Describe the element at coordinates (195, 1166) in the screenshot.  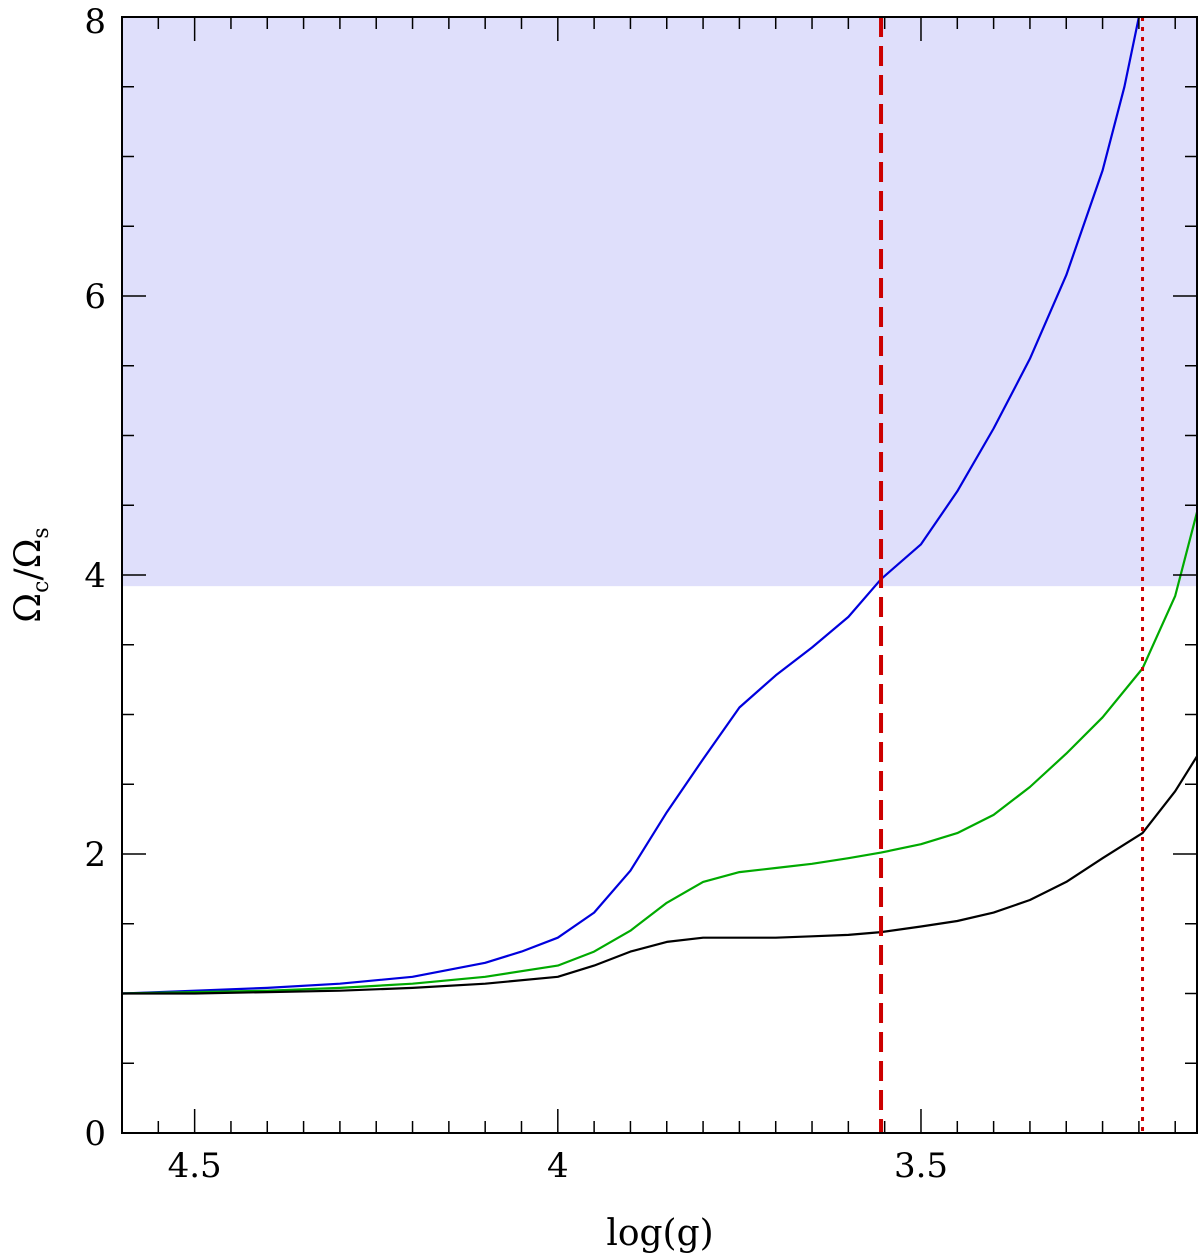
I see `x-tick-label: 4.5` at that location.